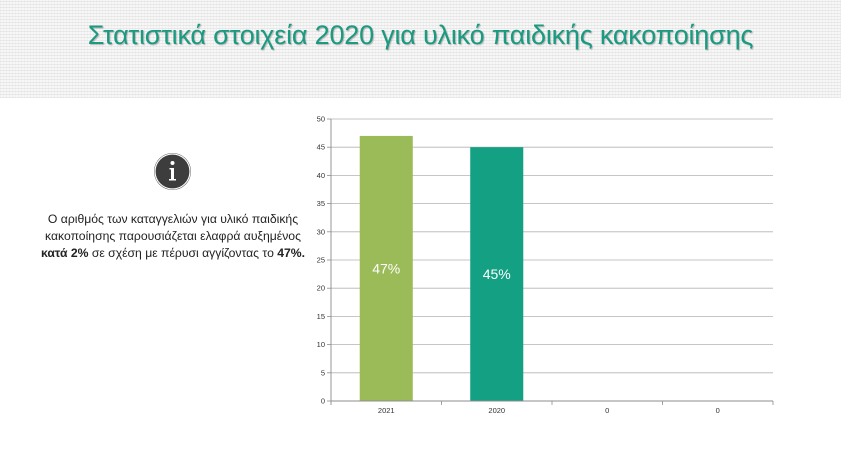  I want to click on y-tick-label: 10, so click(321, 344).